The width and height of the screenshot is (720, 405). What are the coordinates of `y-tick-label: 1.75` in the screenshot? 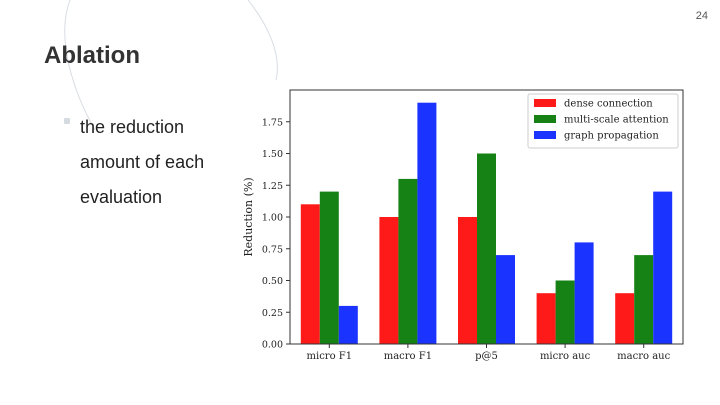 It's located at (272, 122).